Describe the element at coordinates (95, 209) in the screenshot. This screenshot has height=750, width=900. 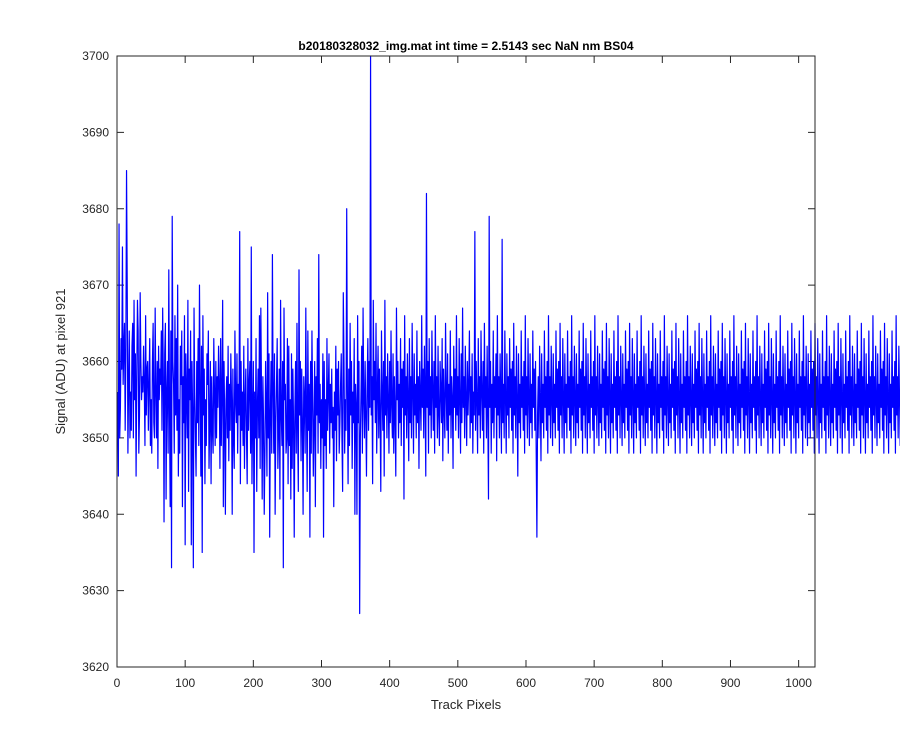
I see `y-tick-label: 3680` at that location.